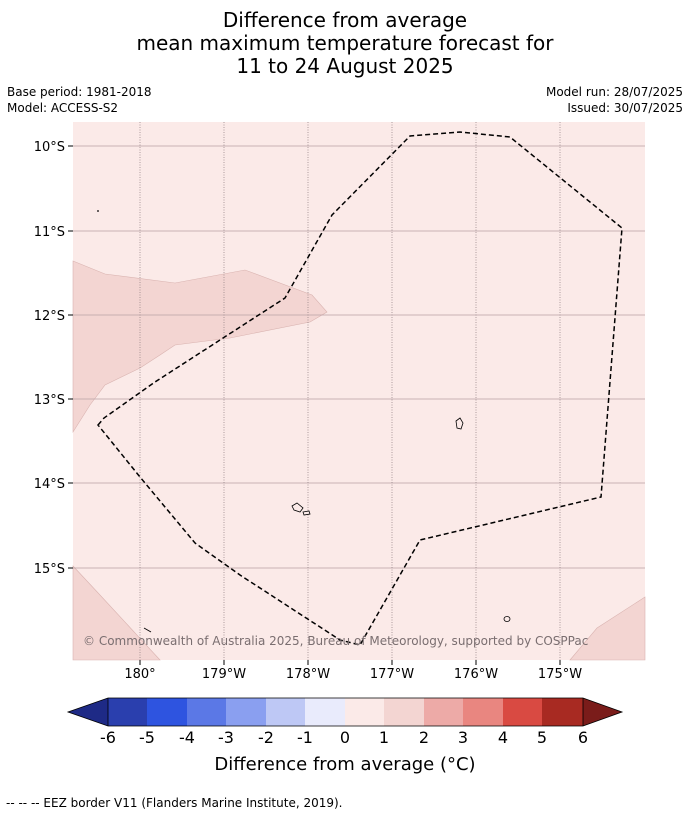 The image size is (690, 816). Describe the element at coordinates (353, 674) in the screenshot. I see `longitude-labels: 180° 179°W 178°W 177°W 176°W 175°W` at that location.